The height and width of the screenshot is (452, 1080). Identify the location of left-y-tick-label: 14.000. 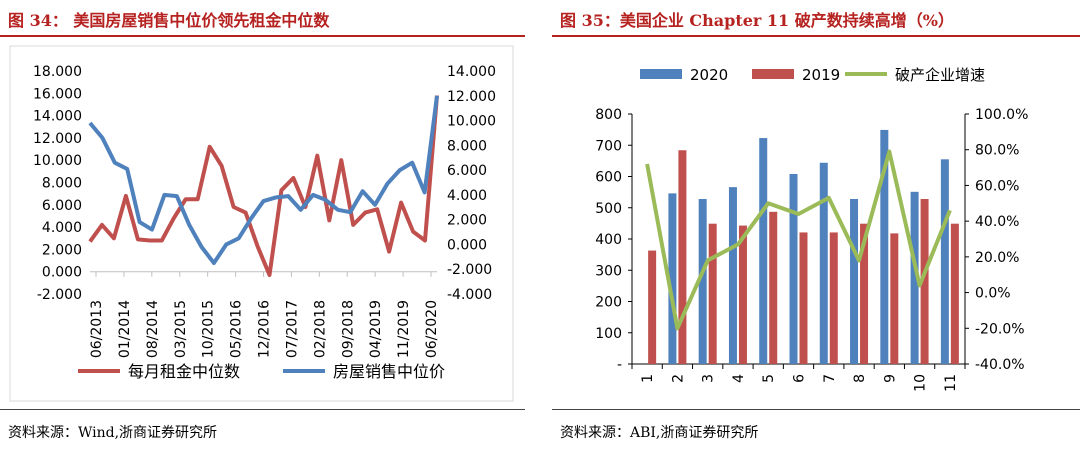
(57, 117).